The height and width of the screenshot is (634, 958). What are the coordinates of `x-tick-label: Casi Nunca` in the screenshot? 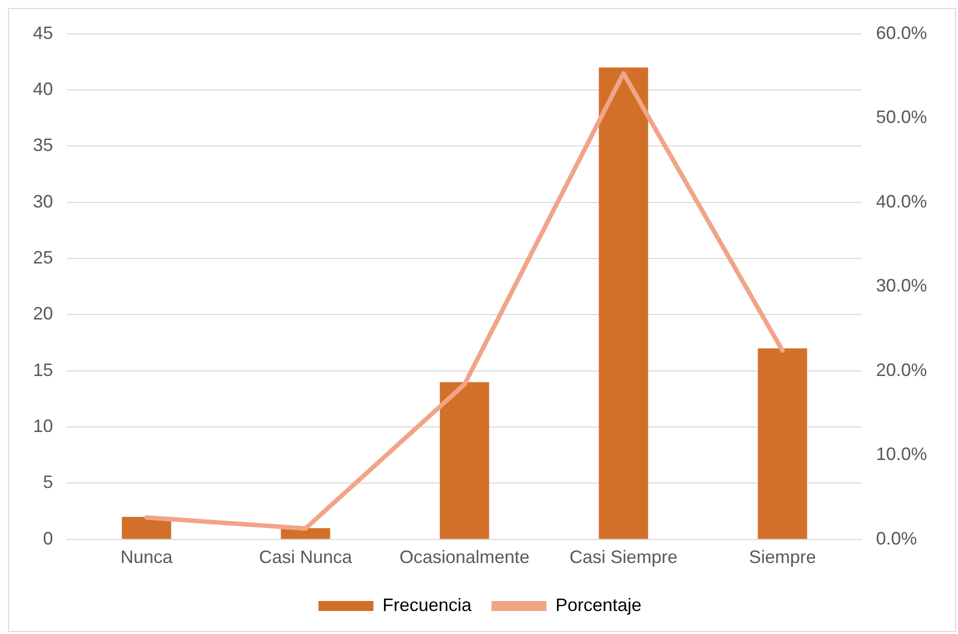 It's located at (306, 557).